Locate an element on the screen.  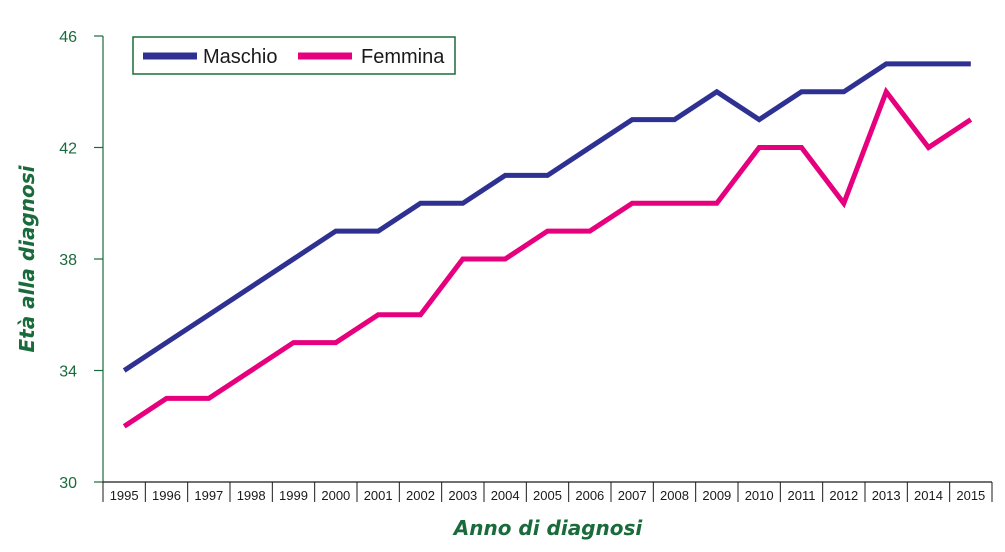
legend-label-maschio: Maschio is located at coordinates (240, 57).